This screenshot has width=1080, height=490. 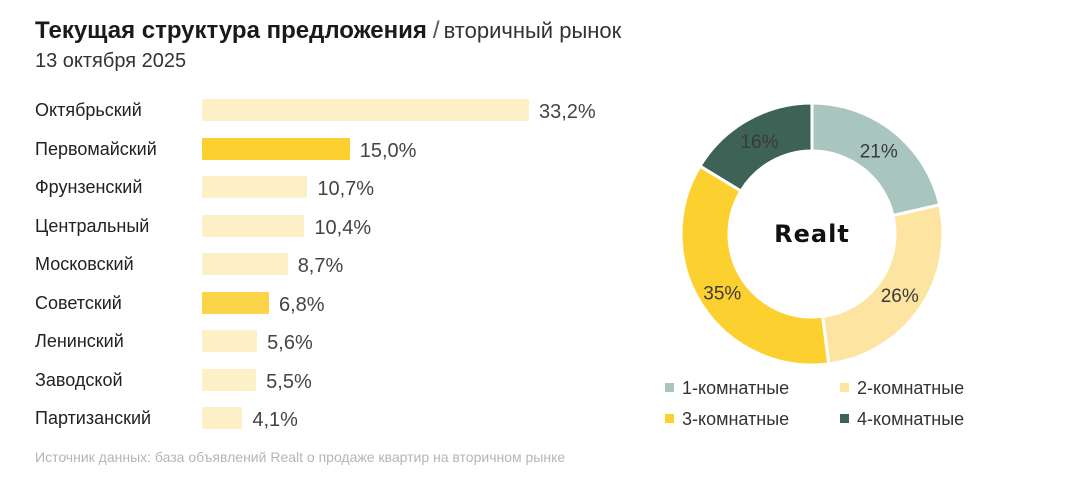 What do you see at coordinates (736, 419) in the screenshot?
I see `legend-label: 3-комнатные` at bounding box center [736, 419].